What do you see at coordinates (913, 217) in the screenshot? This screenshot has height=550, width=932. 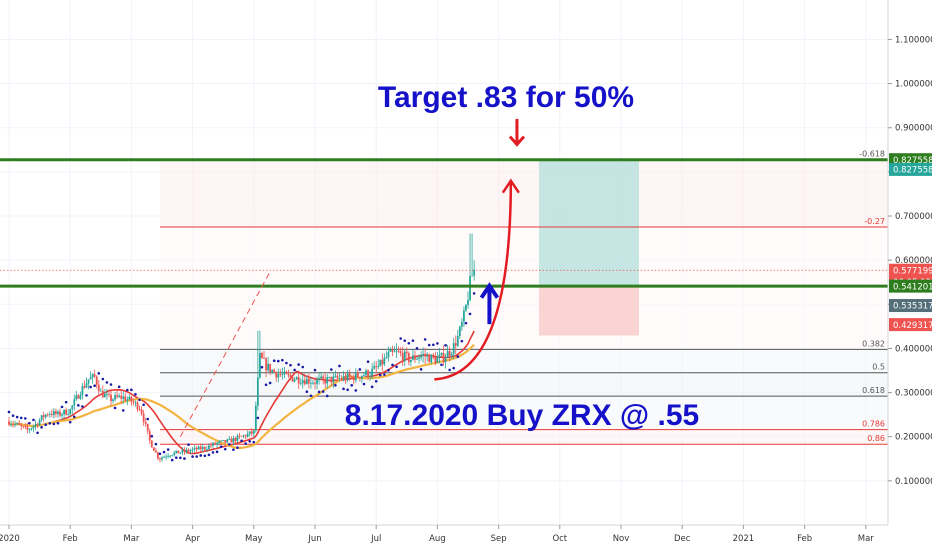 I see `price-tick-label: 0.700000` at bounding box center [913, 217].